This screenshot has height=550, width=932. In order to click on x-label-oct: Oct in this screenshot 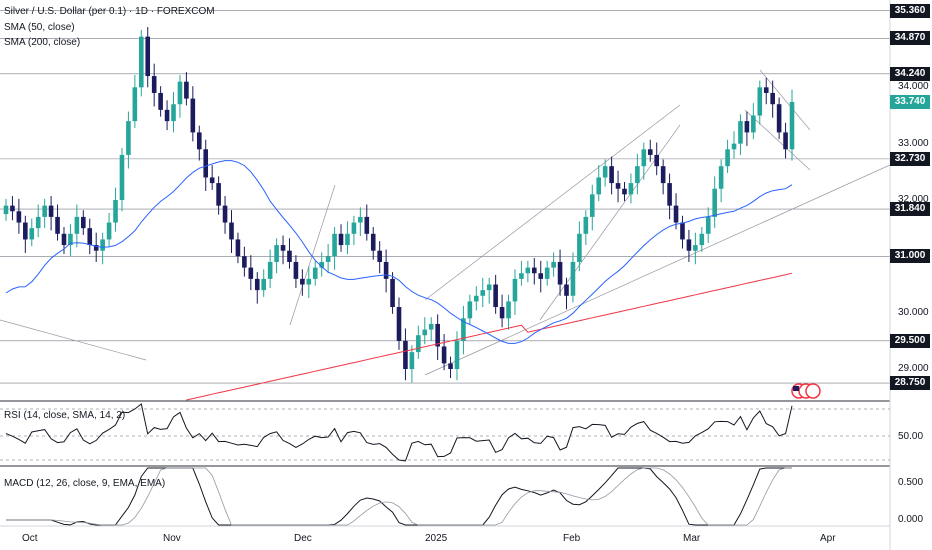, I will do `click(30, 538)`.